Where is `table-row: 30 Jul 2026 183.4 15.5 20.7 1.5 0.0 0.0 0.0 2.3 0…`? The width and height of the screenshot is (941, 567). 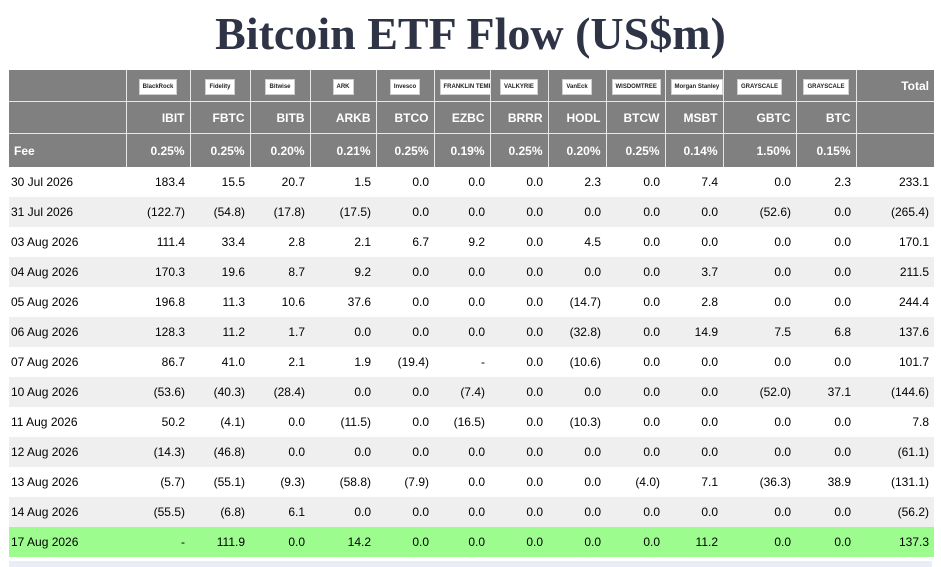
table-row: 30 Jul 2026 183.4 15.5 20.7 1.5 0.0 0.0 0.0 2.3 0… is located at coordinates (471, 182).